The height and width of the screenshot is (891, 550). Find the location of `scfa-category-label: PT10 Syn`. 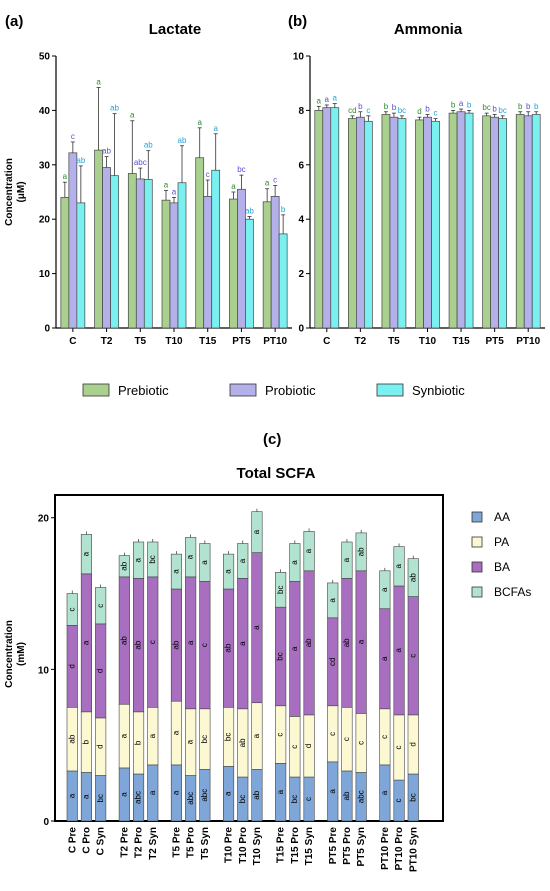

scfa-category-label: PT10 Syn is located at coordinates (413, 849).